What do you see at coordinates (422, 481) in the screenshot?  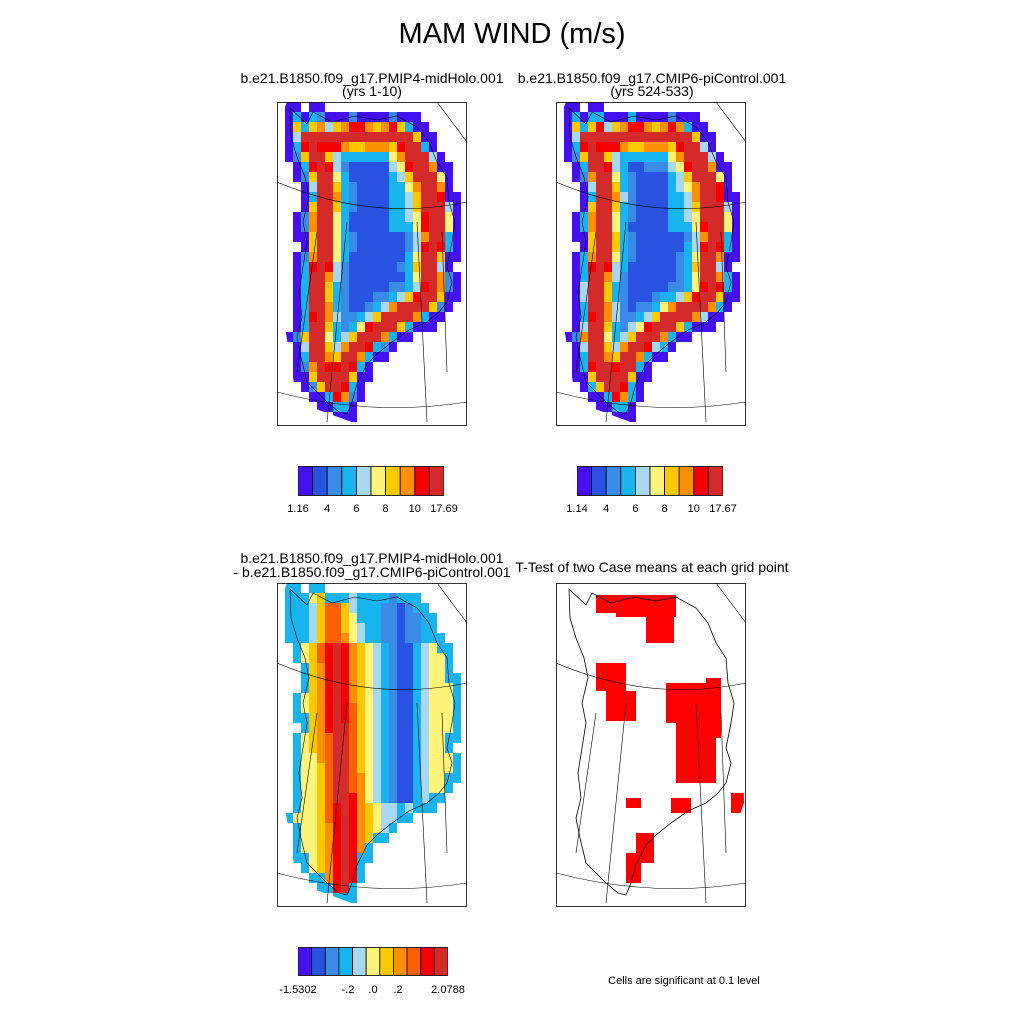 I see `colorbar-swatch` at bounding box center [422, 481].